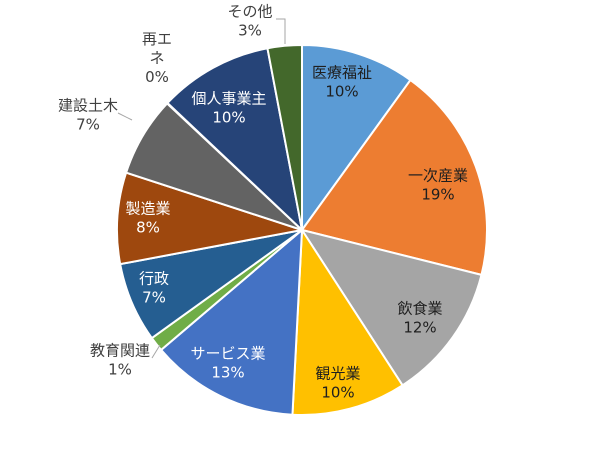 The image size is (605, 456). I want to click on slice-label: 医療福祉 10%, so click(342, 82).